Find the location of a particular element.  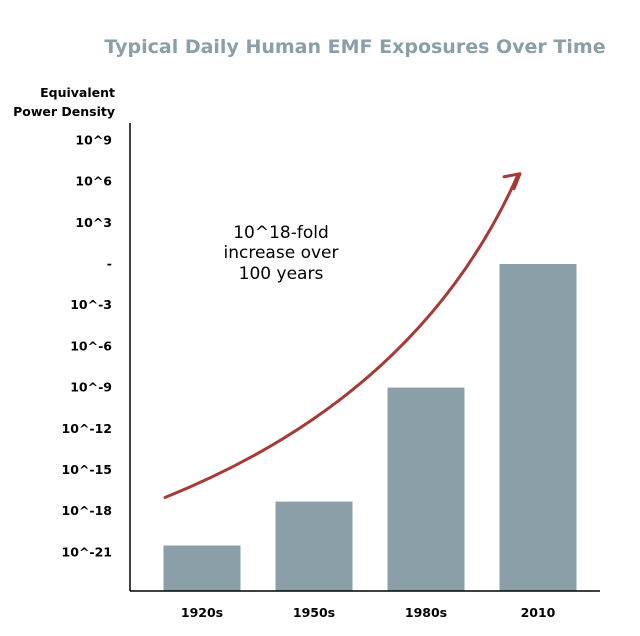

annotation-line-1: 10^18-fold is located at coordinates (281, 233).